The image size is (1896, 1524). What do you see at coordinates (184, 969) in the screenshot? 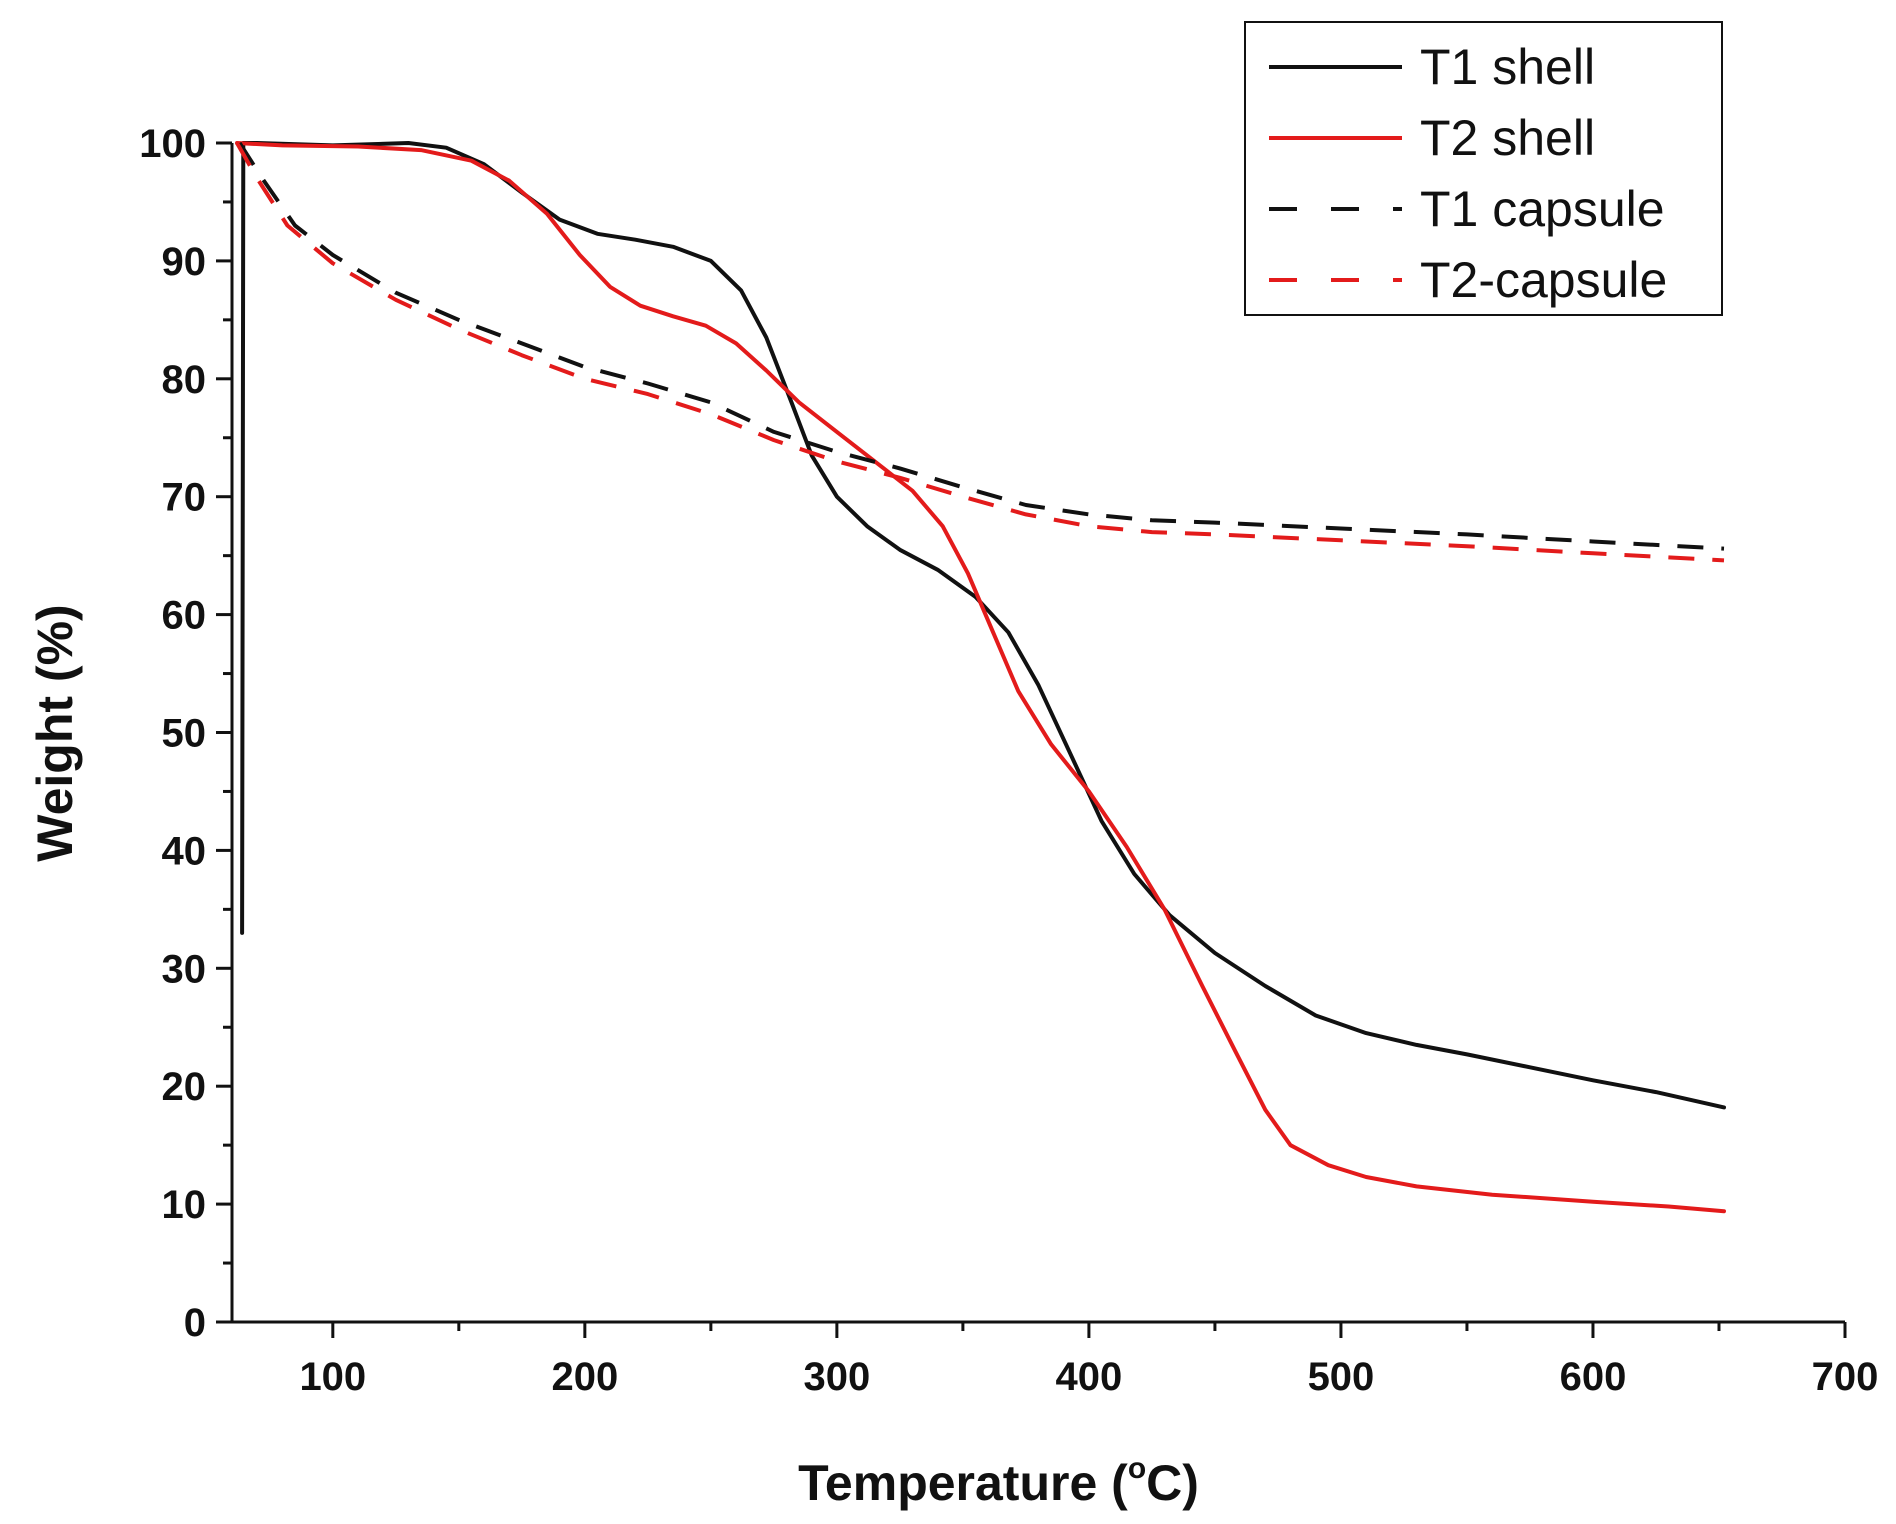
I see `y-tick-label: 30` at bounding box center [184, 969].